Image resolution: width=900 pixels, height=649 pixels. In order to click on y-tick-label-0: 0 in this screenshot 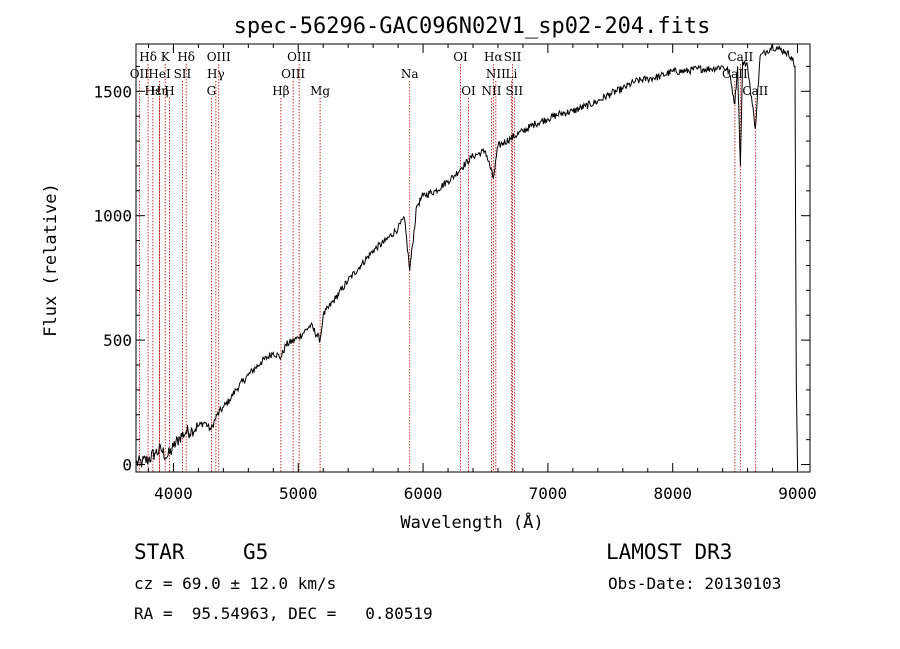, I will do `click(127, 465)`.